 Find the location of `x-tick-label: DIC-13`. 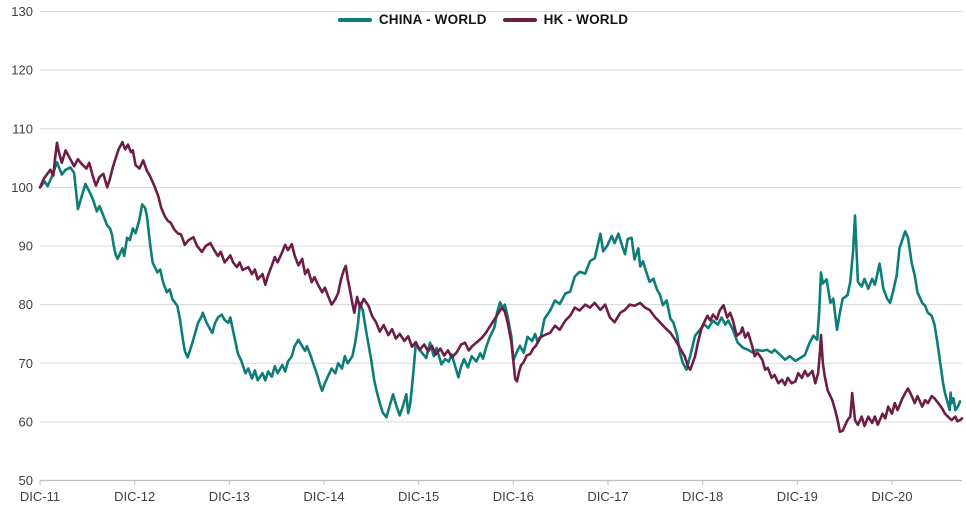

x-tick-label: DIC-13 is located at coordinates (229, 496).